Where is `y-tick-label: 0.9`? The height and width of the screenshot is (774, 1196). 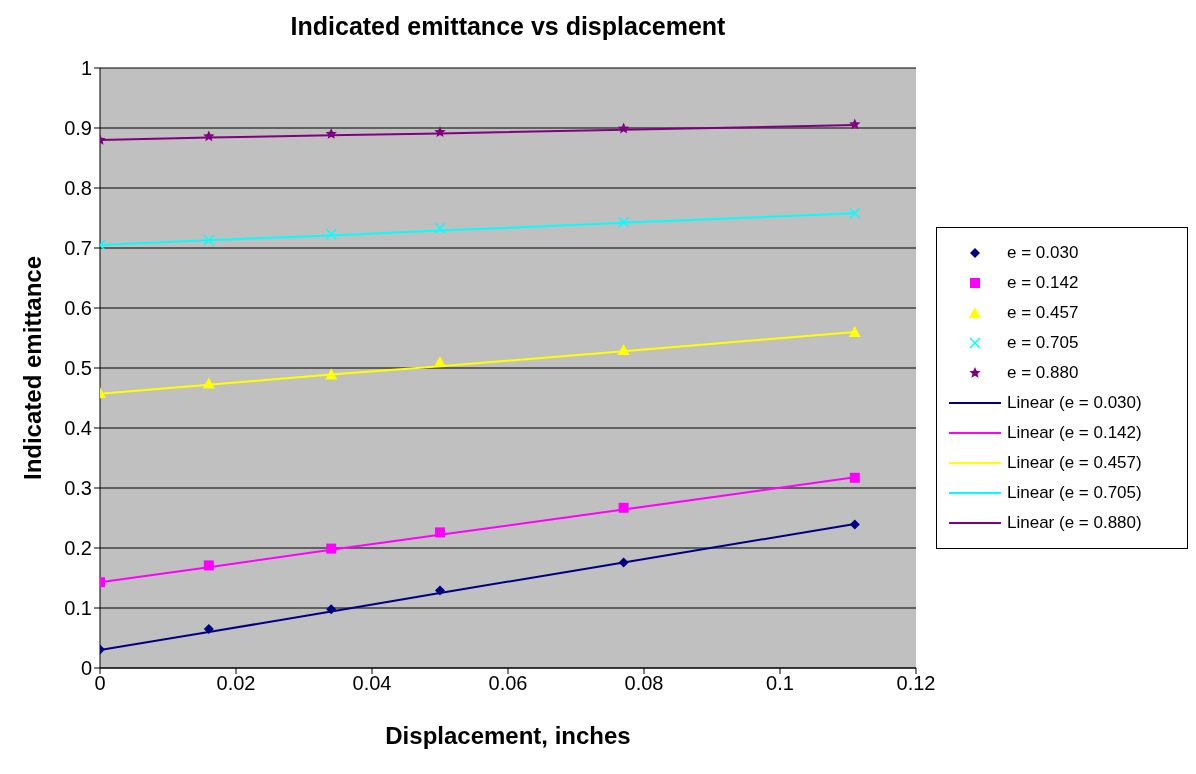
y-tick-label: 0.9 is located at coordinates (78, 128).